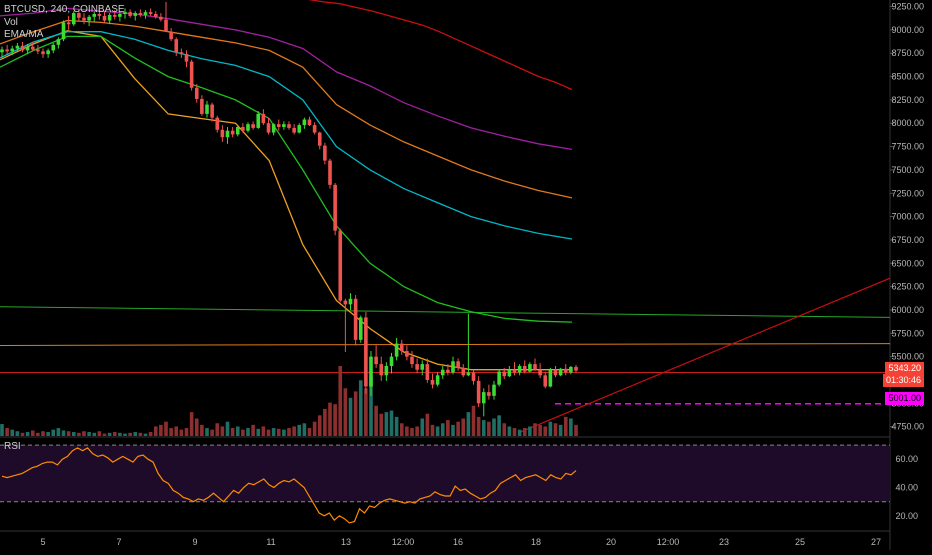 The width and height of the screenshot is (932, 555). I want to click on x-tick-label-6: 16, so click(458, 542).